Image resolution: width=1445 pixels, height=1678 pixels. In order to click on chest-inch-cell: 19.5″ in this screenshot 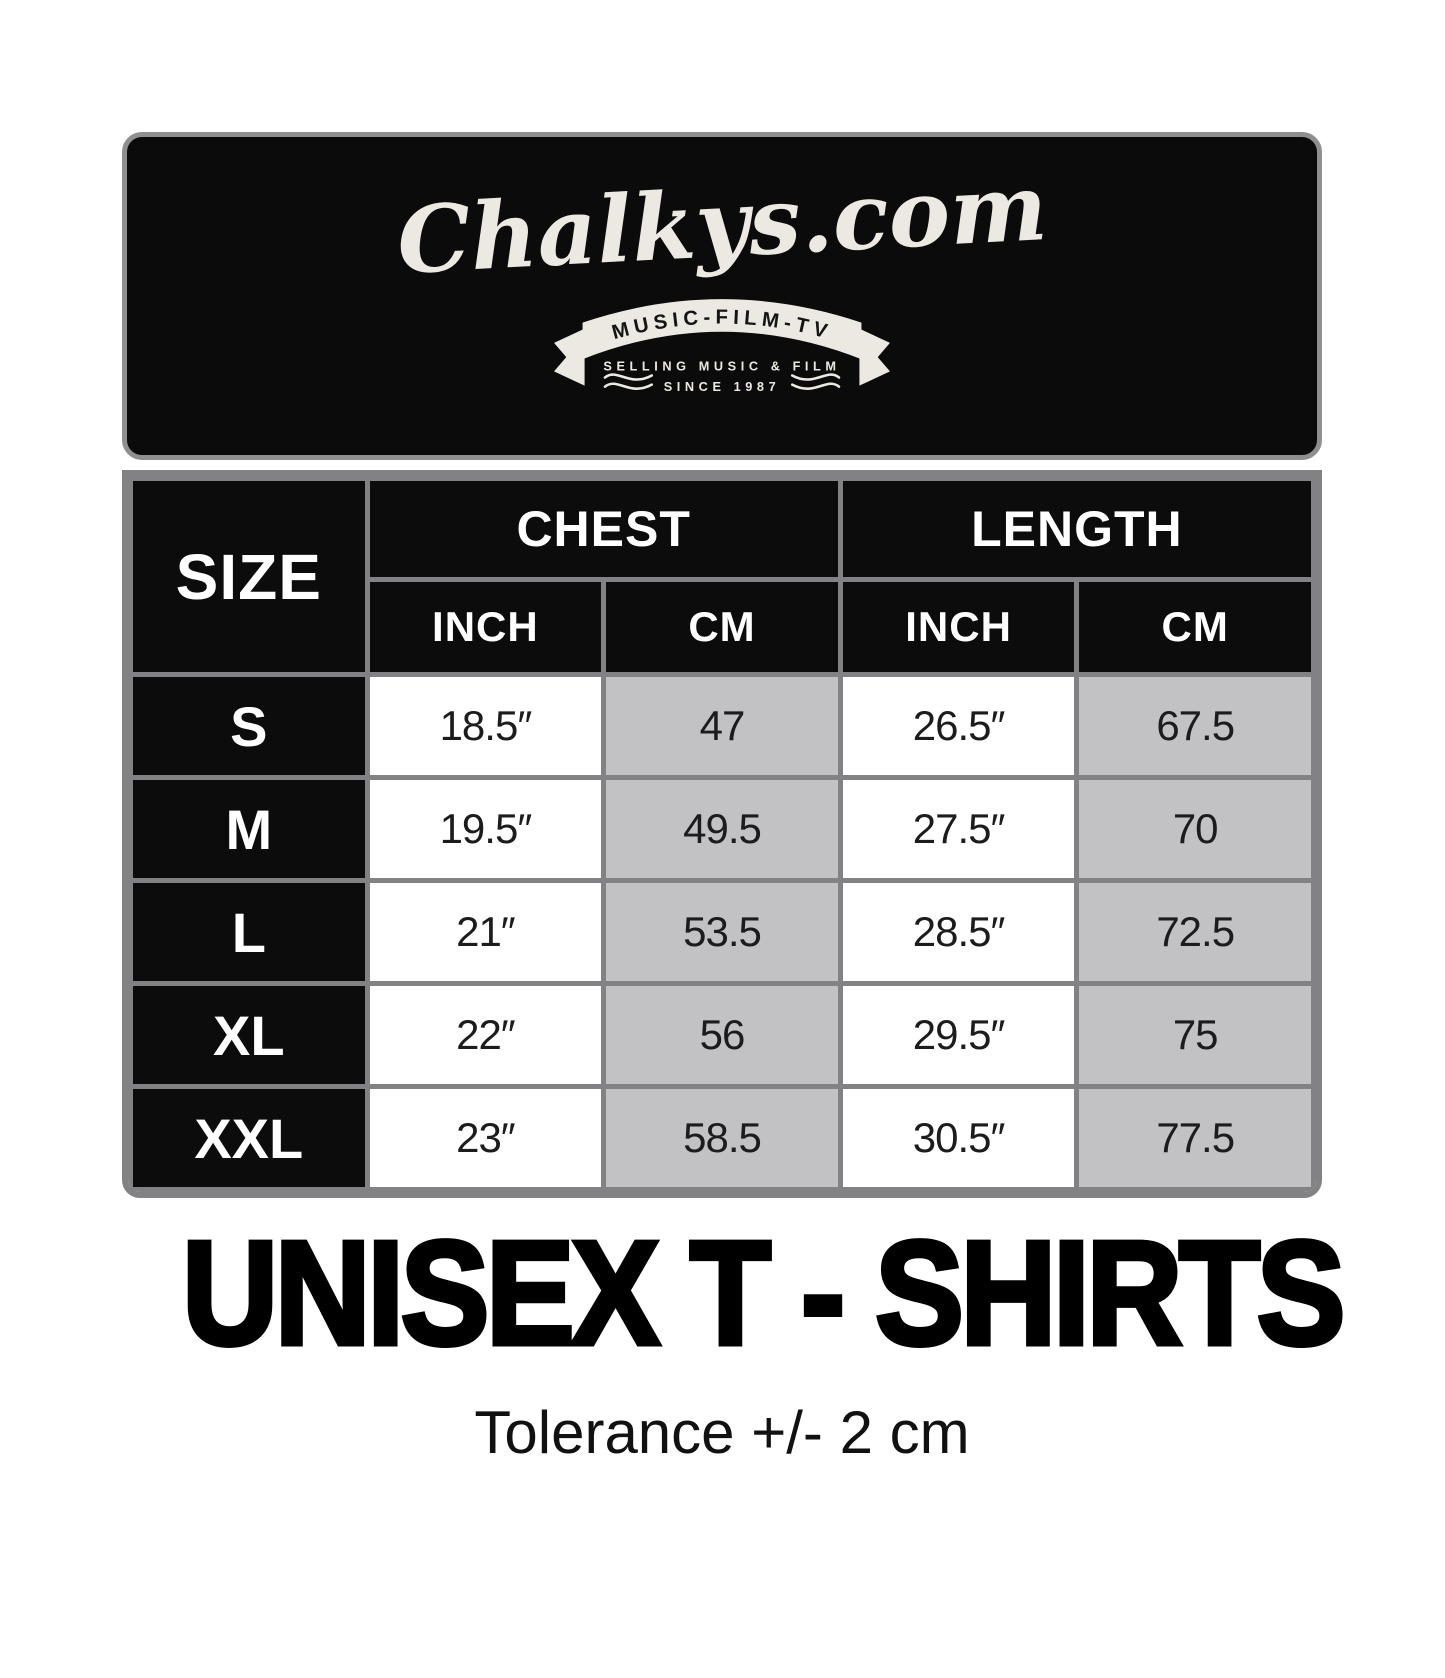, I will do `click(485, 829)`.